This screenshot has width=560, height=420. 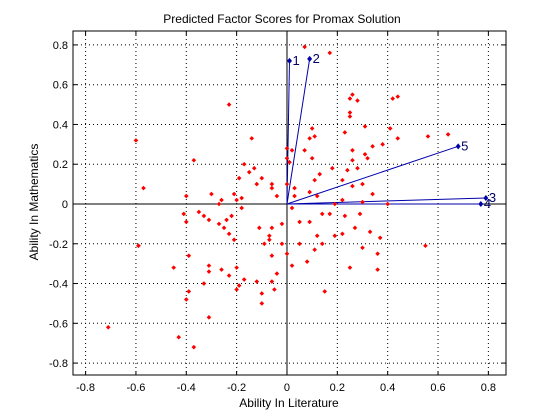 What do you see at coordinates (60, 46) in the screenshot?
I see `y-tick-label: 0.8` at bounding box center [60, 46].